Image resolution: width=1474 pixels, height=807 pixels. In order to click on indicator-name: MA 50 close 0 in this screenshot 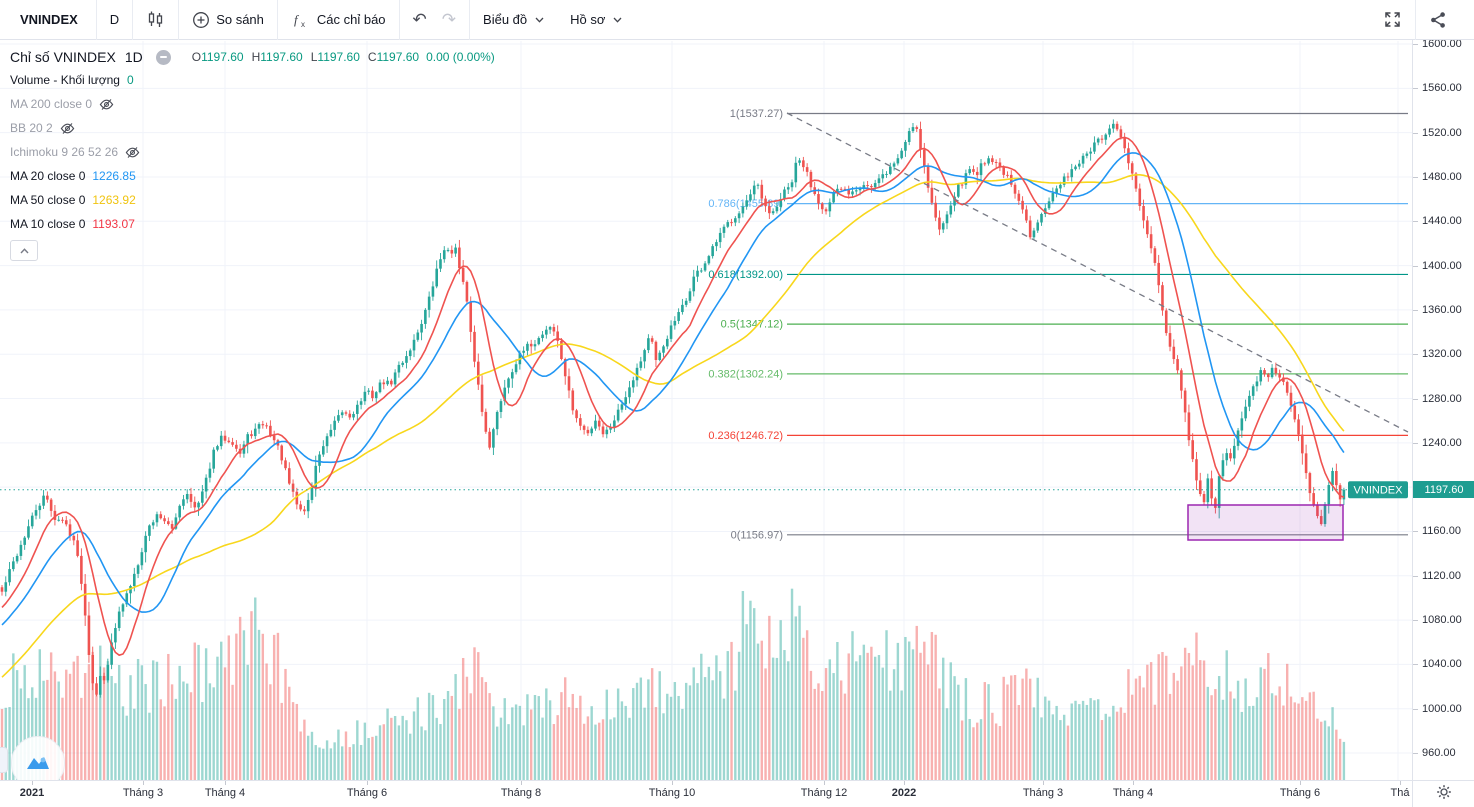, I will do `click(48, 200)`.